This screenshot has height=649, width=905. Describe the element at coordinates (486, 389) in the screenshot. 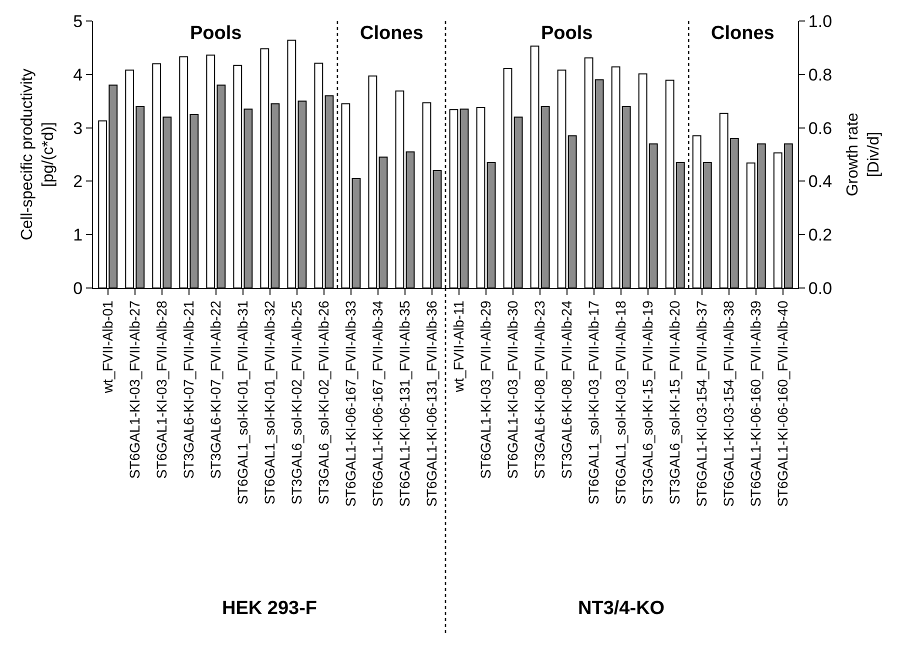

I see `x-tick-label: ST6GAL1-KI-03_FVII-Alb-29` at that location.